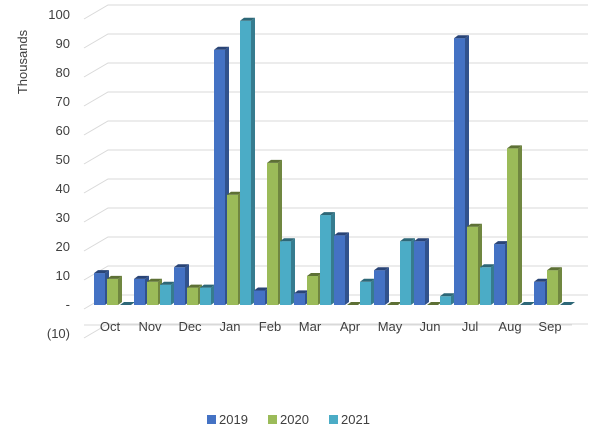 Image resolution: width=597 pixels, height=432 pixels. What do you see at coordinates (567, 303) in the screenshot?
I see `bar-2021-Sep` at bounding box center [567, 303].